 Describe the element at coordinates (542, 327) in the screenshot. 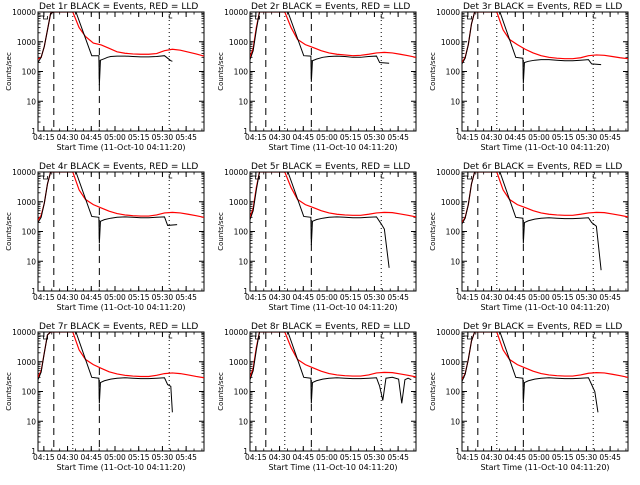

I see `panel-title: Det 9r BLACK = Events, RED = LLD` at that location.